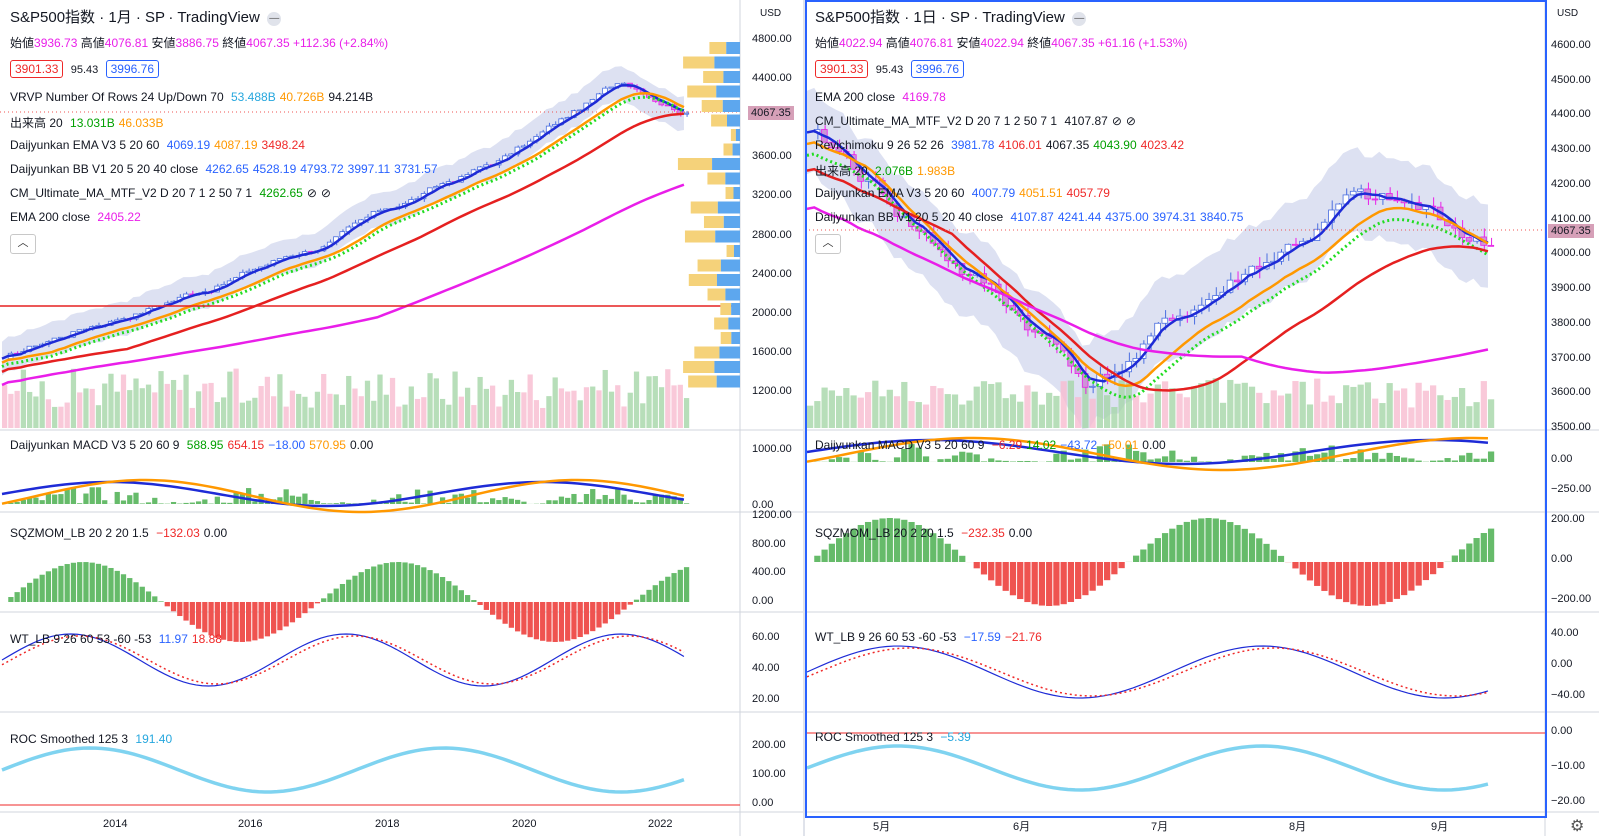  What do you see at coordinates (1571, 149) in the screenshot?
I see `price-axis-label: 4300.00` at bounding box center [1571, 149].